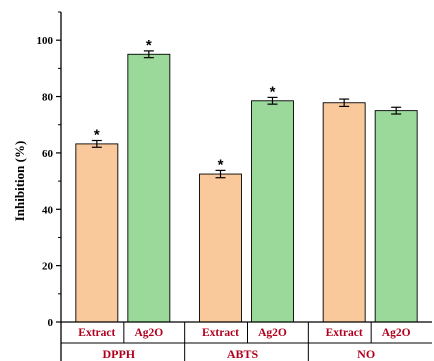 Image resolution: width=434 pixels, height=361 pixels. I want to click on x-group-label: DPPH, so click(118, 354).